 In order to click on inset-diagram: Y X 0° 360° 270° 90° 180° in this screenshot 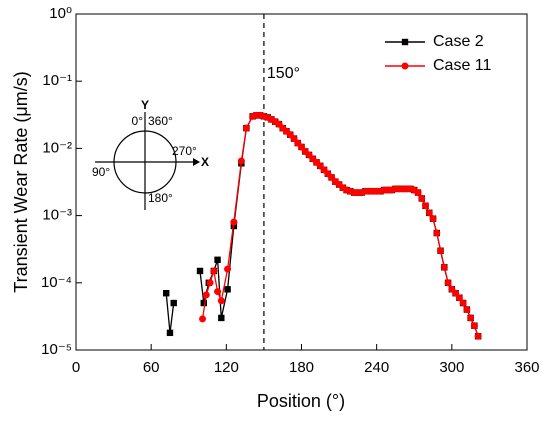, I will do `click(150, 154)`.